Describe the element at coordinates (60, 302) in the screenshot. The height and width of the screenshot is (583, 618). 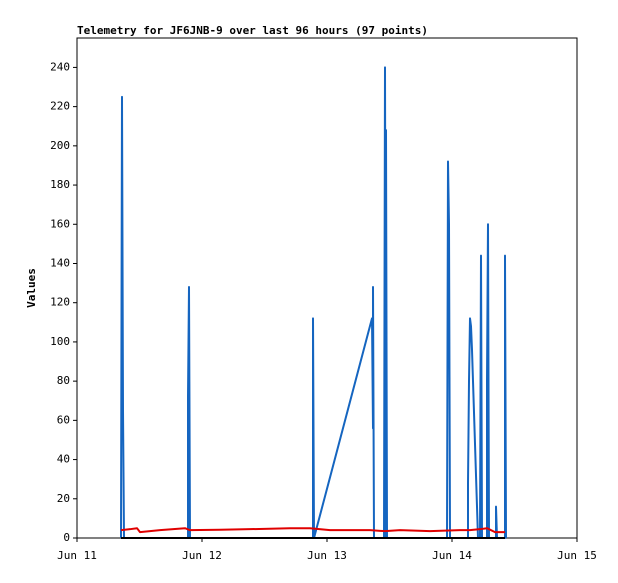
I see `y-tick-label: 120` at that location.